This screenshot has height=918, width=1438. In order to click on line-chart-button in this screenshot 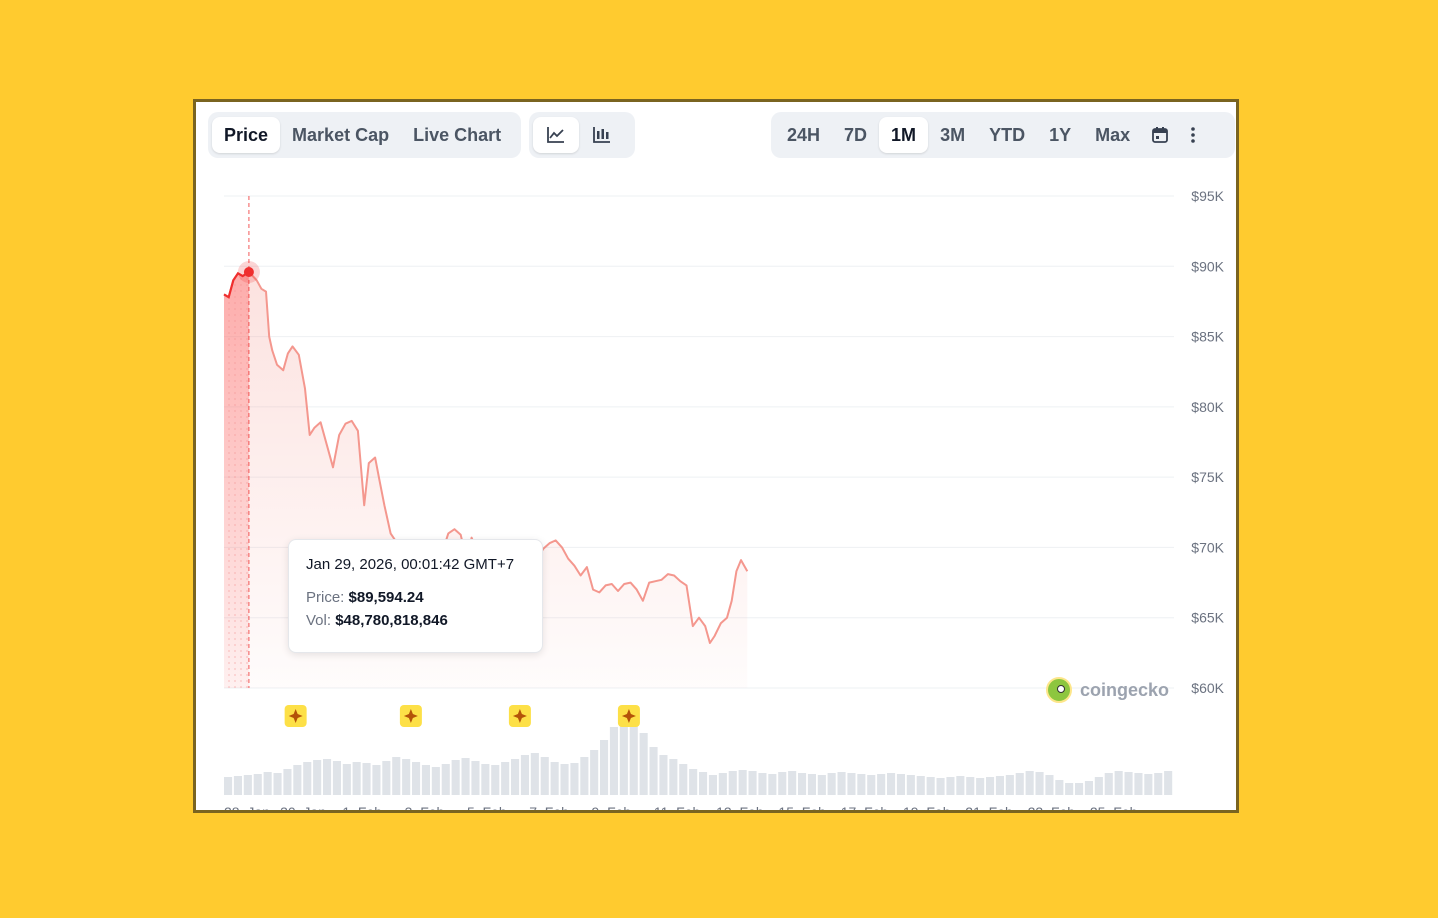, I will do `click(556, 135)`.